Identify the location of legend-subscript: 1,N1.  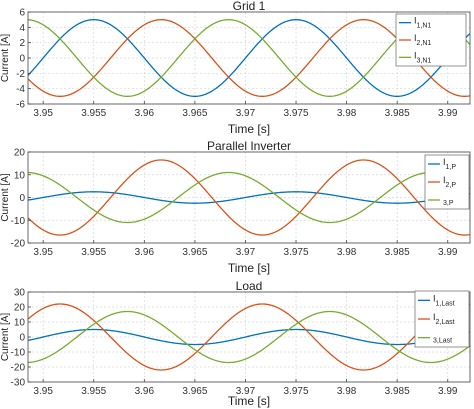
(424, 26).